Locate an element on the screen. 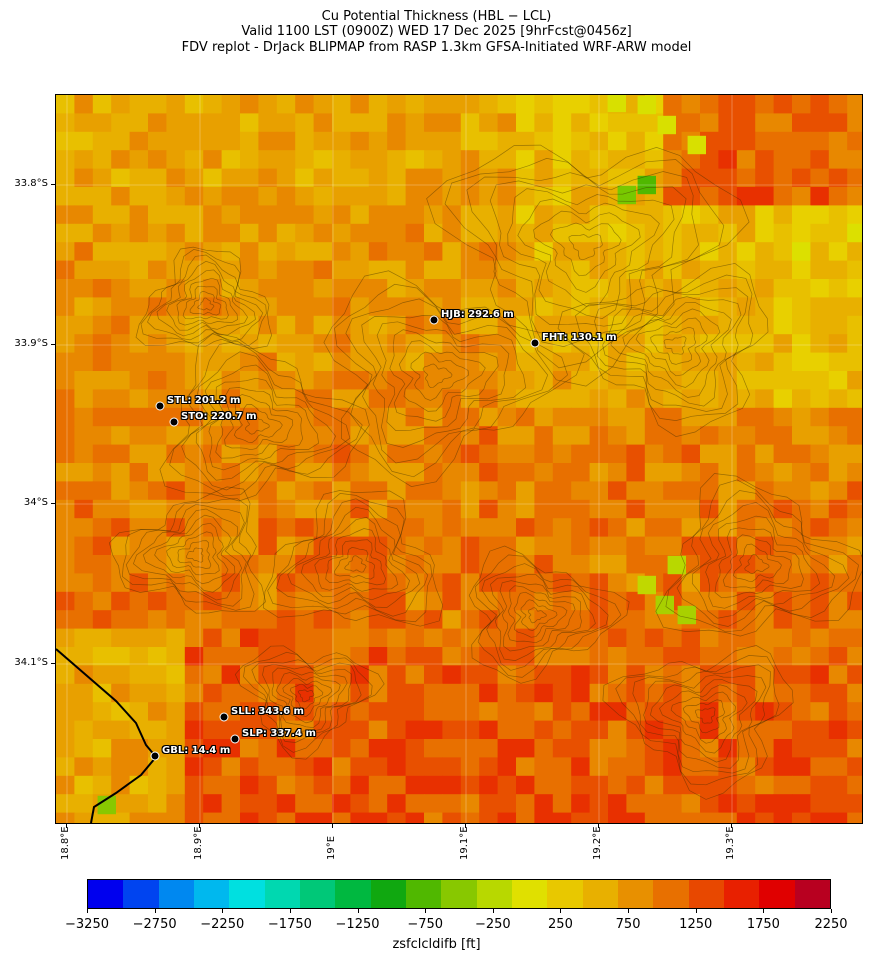  site-marker-stl is located at coordinates (160, 406).